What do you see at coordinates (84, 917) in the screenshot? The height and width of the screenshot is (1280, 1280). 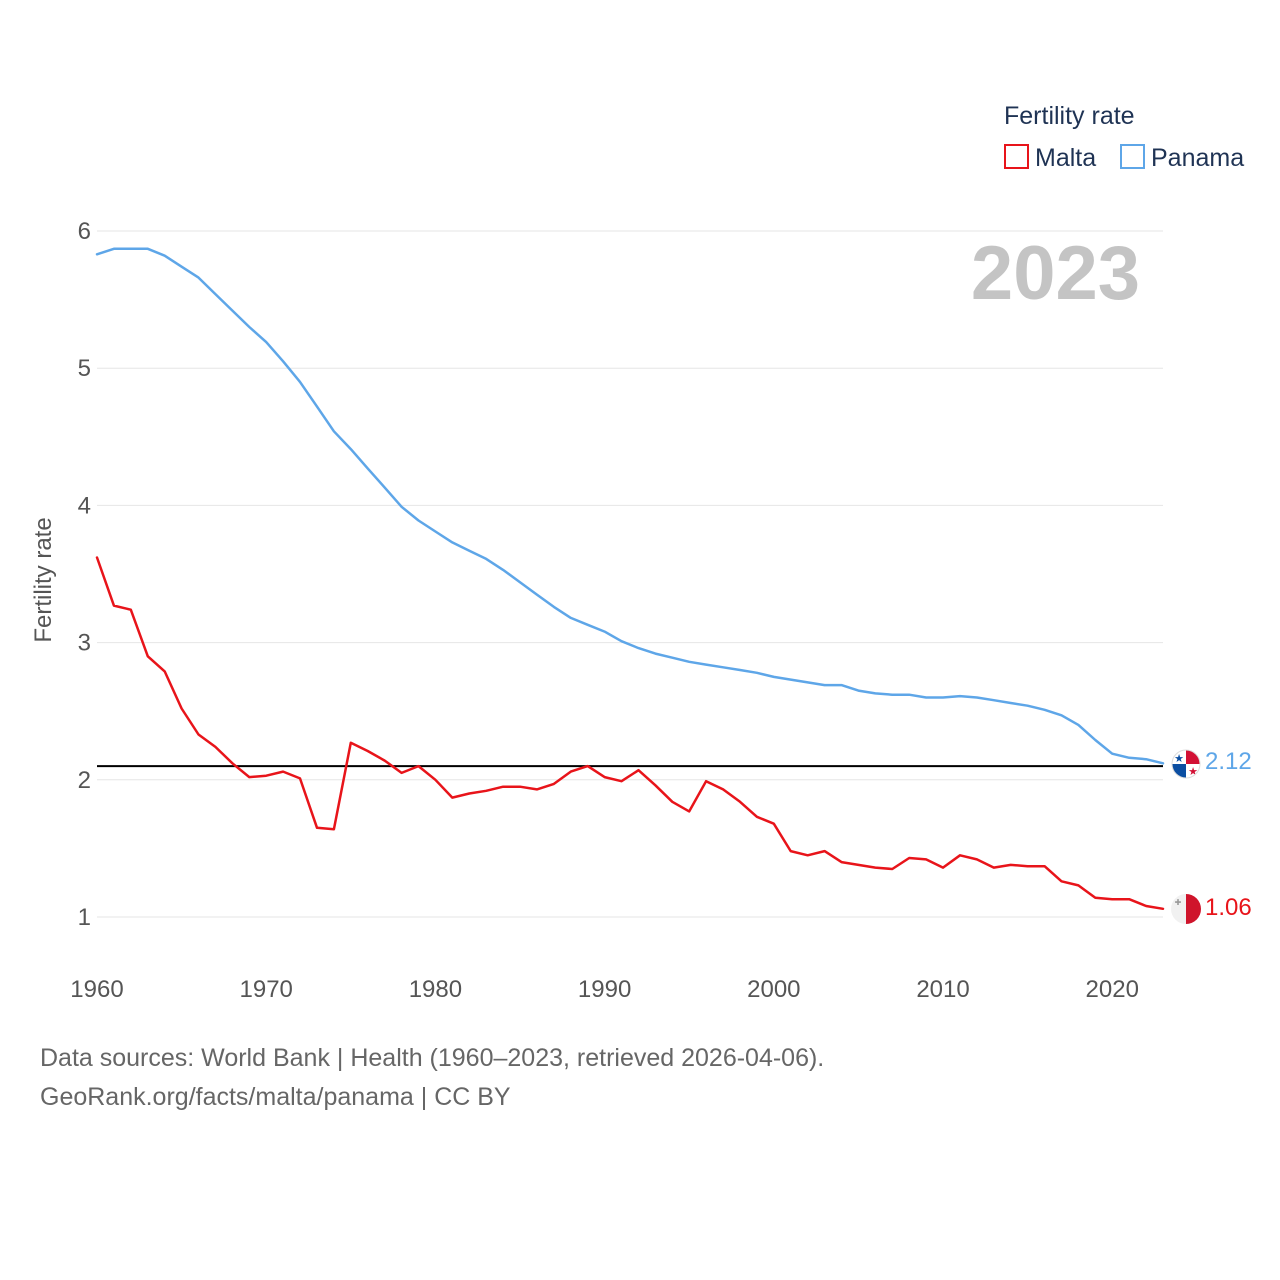 I see `y-tick-label: 1` at bounding box center [84, 917].